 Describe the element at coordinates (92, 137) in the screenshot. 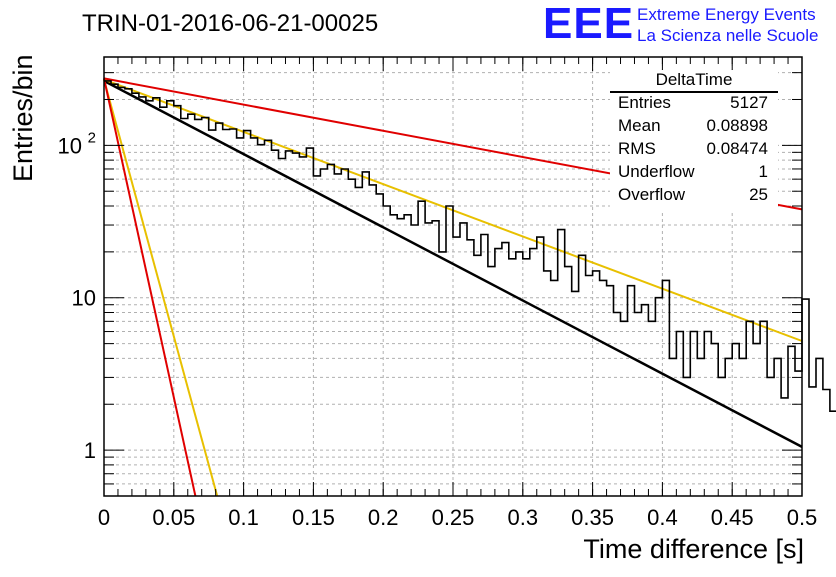

I see `y-tick-exponent: 2` at that location.